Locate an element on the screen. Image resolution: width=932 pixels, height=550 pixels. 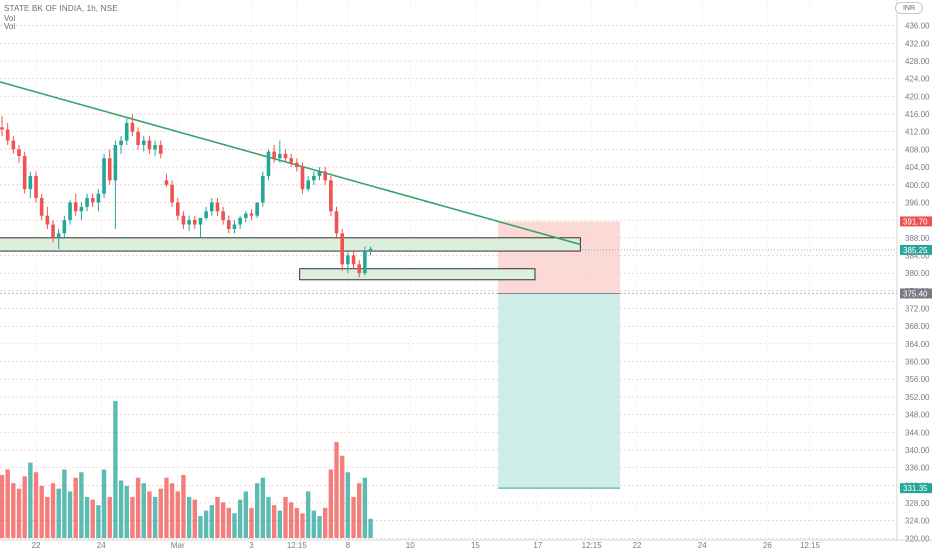
profit-target-zone is located at coordinates (559, 391).